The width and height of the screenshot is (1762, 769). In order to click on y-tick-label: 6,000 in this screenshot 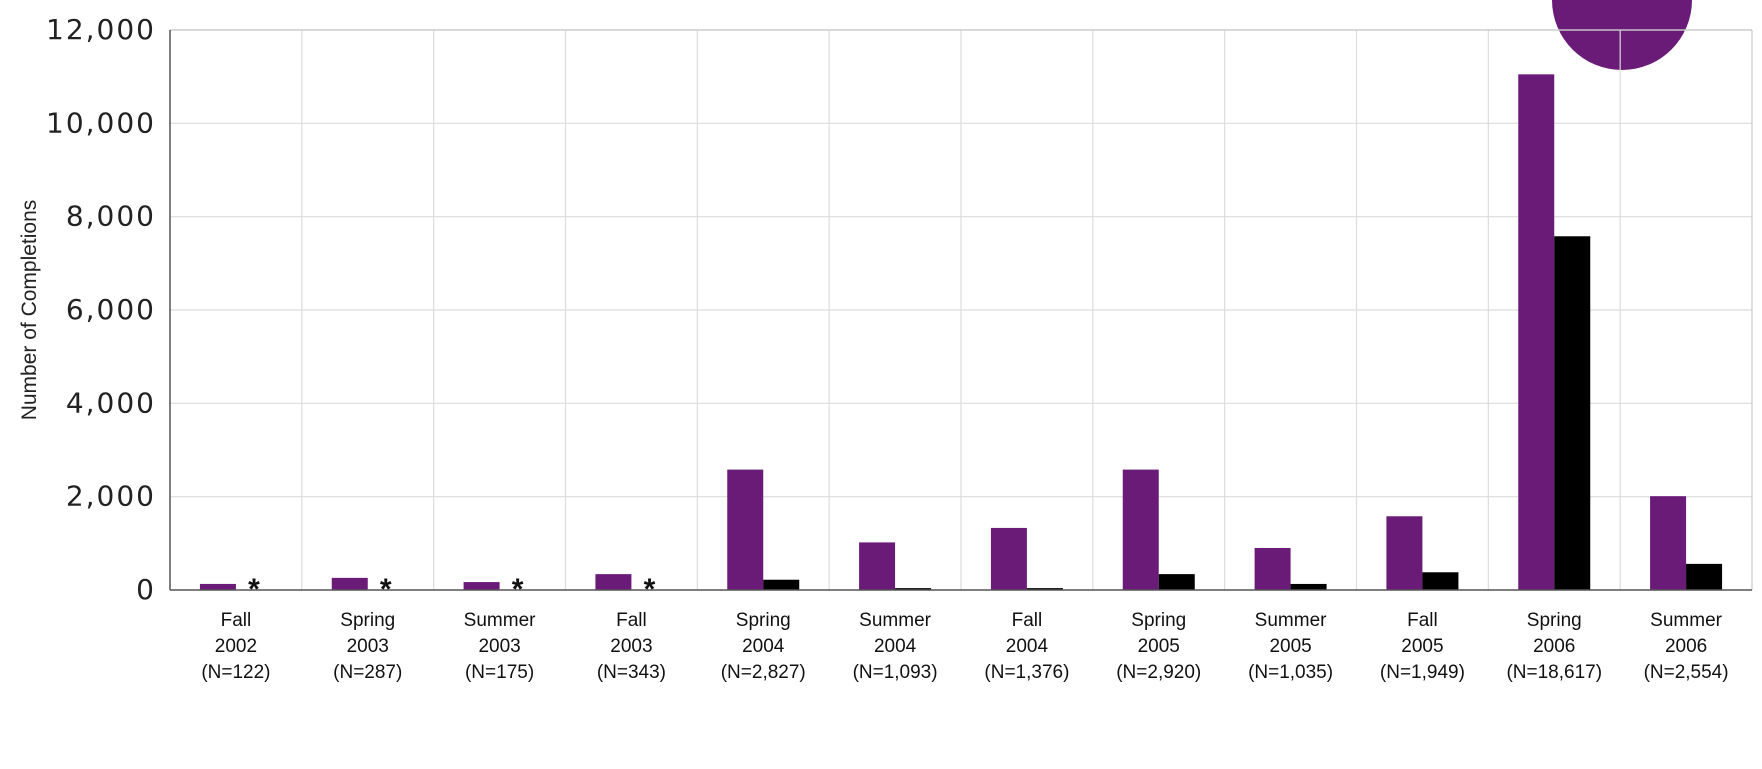, I will do `click(111, 309)`.